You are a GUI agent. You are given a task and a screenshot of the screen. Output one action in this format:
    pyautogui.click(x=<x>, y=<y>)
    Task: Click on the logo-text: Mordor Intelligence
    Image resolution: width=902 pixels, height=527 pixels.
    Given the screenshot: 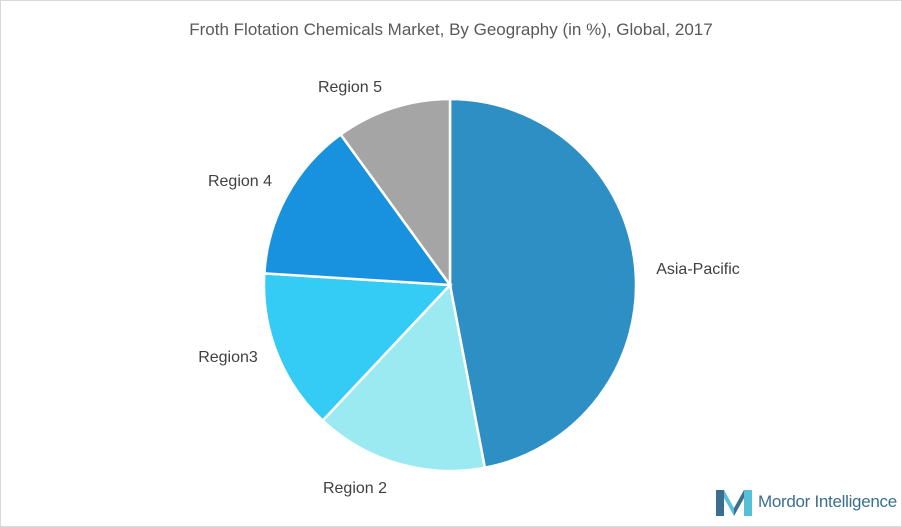 What is the action you would take?
    pyautogui.click(x=827, y=501)
    